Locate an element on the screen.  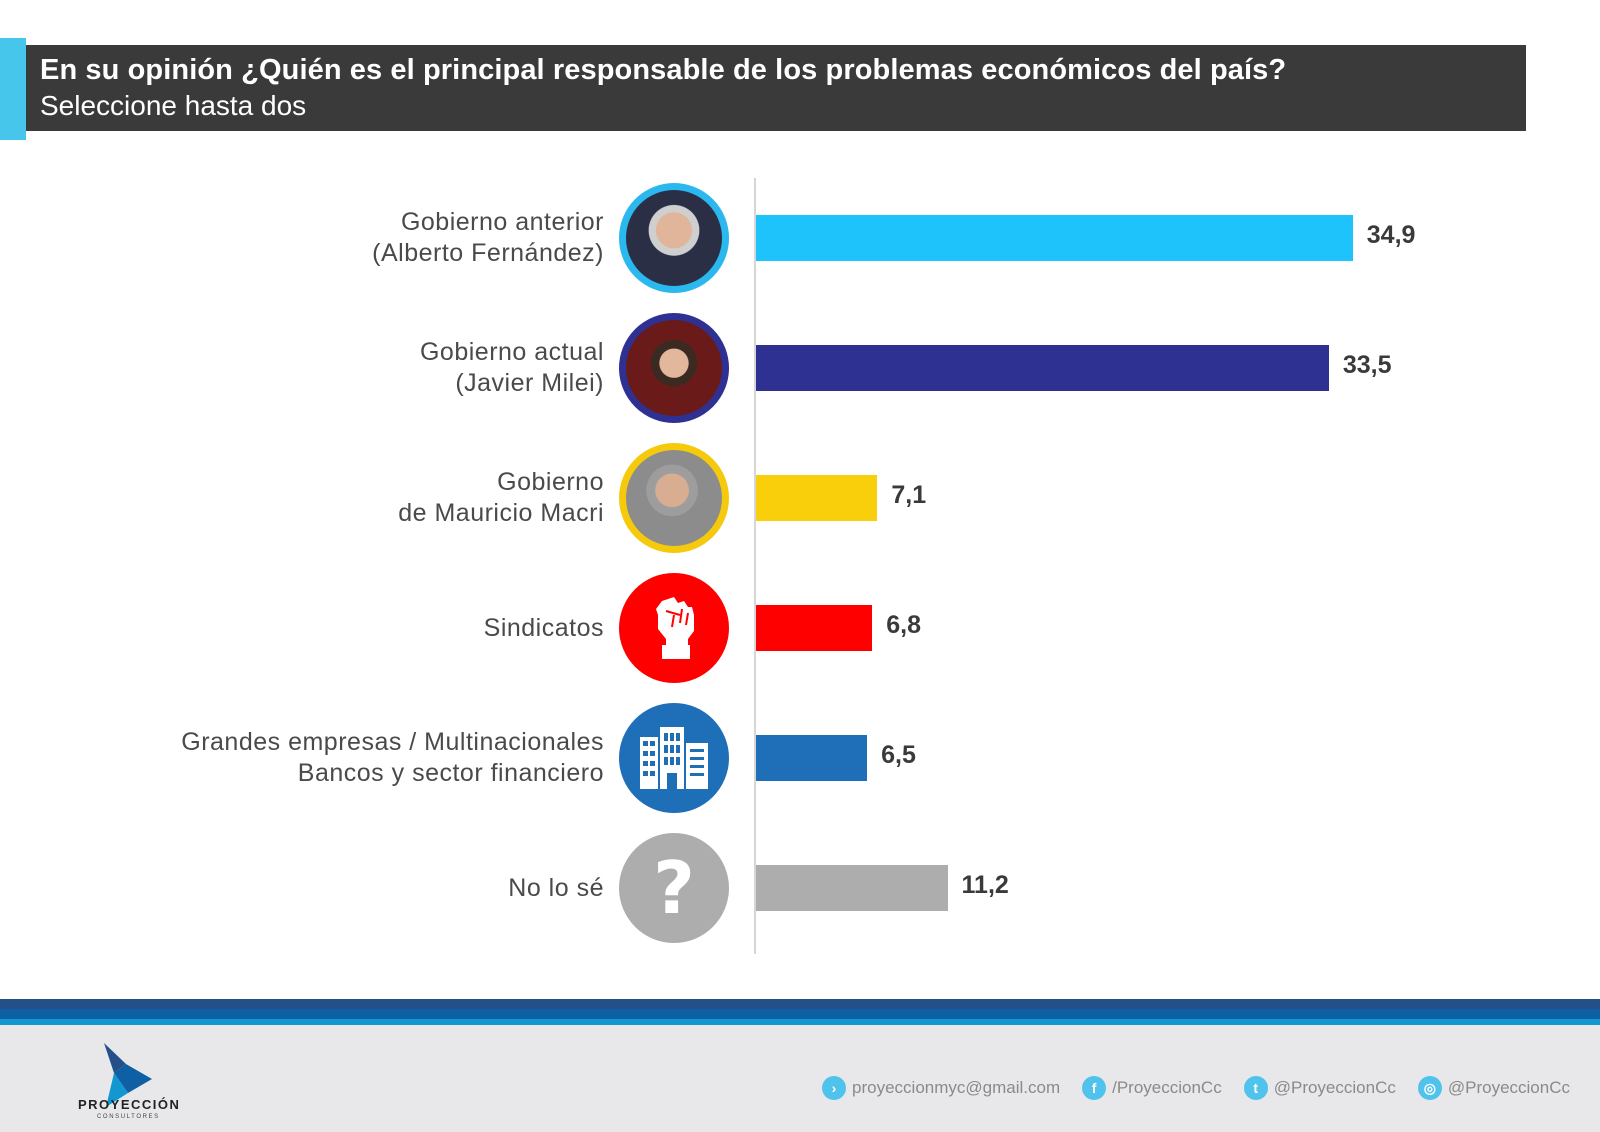
brand-subtitle: CONSULTORES is located at coordinates (128, 1117).